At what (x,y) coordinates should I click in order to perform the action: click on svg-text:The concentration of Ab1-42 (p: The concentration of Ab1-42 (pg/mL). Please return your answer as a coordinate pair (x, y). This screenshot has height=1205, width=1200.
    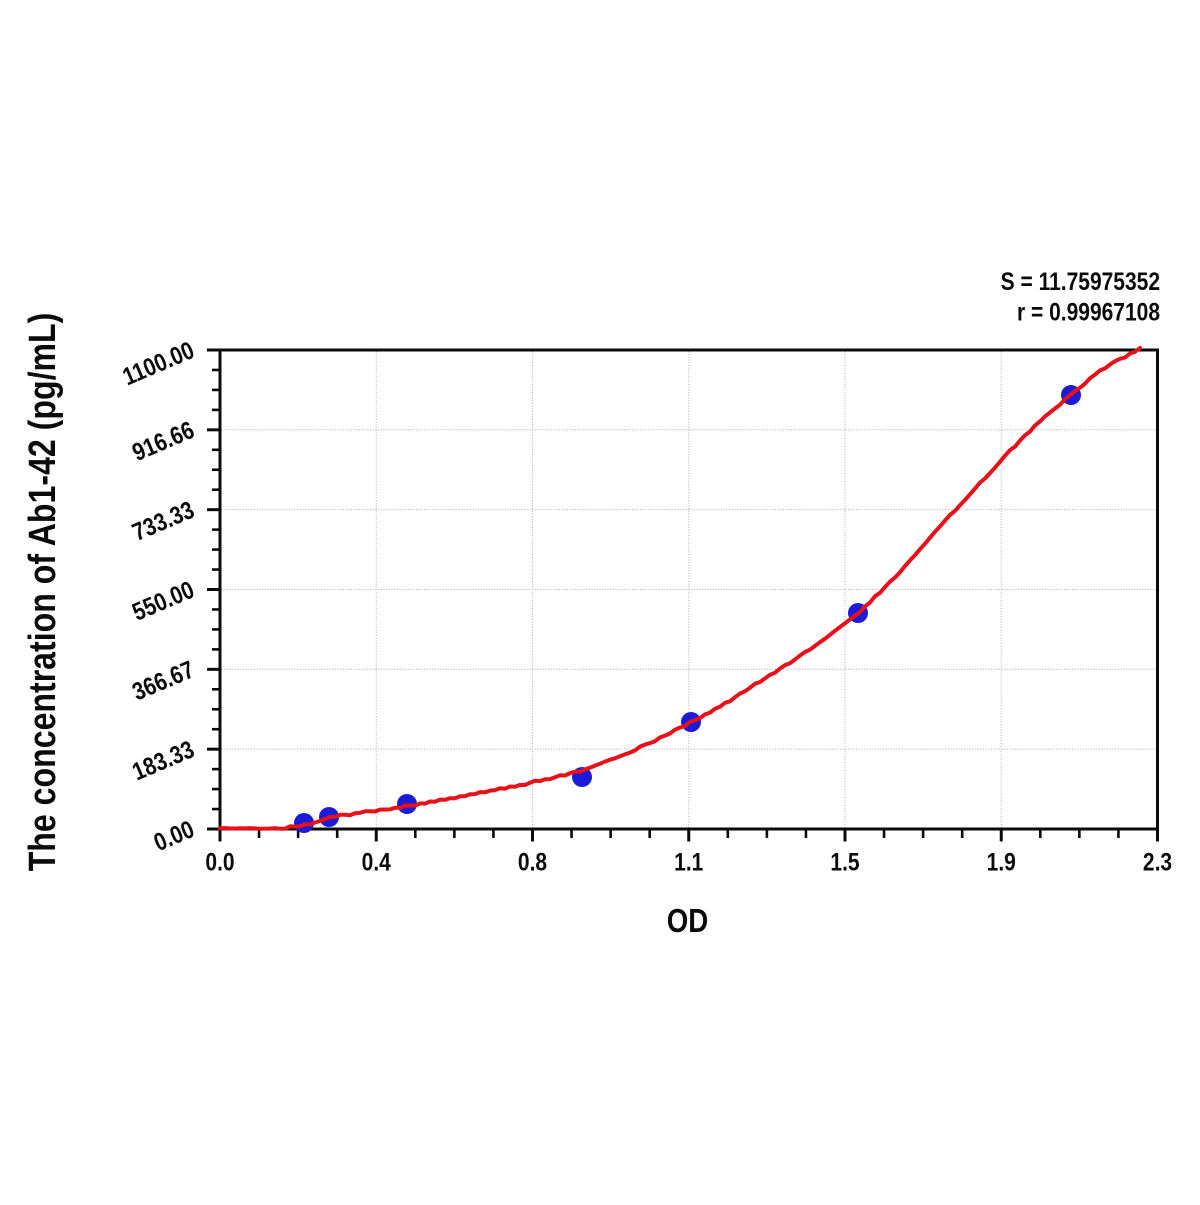
    Looking at the image, I should click on (42, 592).